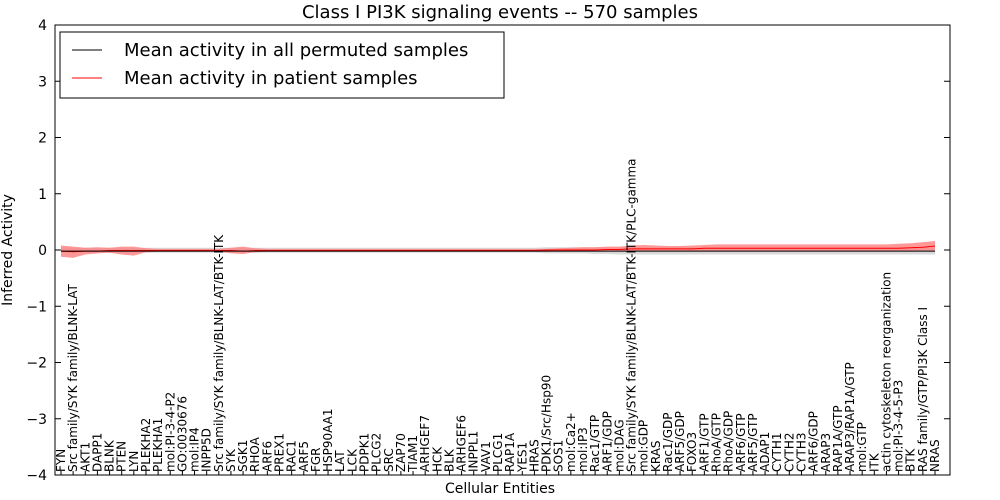 The width and height of the screenshot is (1000, 500). What do you see at coordinates (207, 450) in the screenshot?
I see `x-tick-label: INPP5D` at bounding box center [207, 450].